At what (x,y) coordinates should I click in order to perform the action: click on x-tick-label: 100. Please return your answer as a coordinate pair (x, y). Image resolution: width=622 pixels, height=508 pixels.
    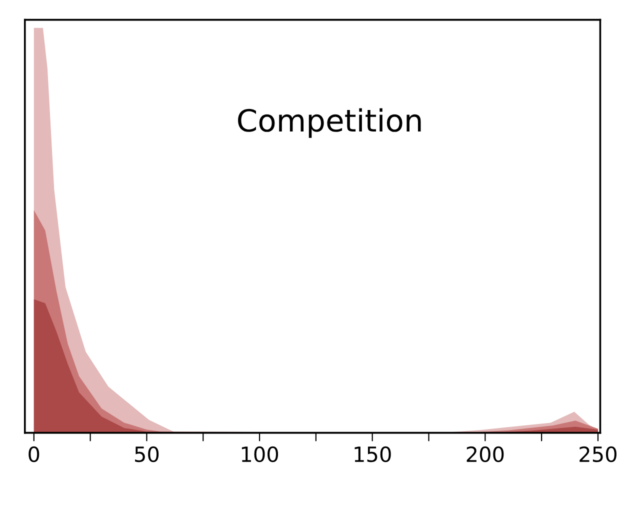
    Looking at the image, I should click on (260, 454).